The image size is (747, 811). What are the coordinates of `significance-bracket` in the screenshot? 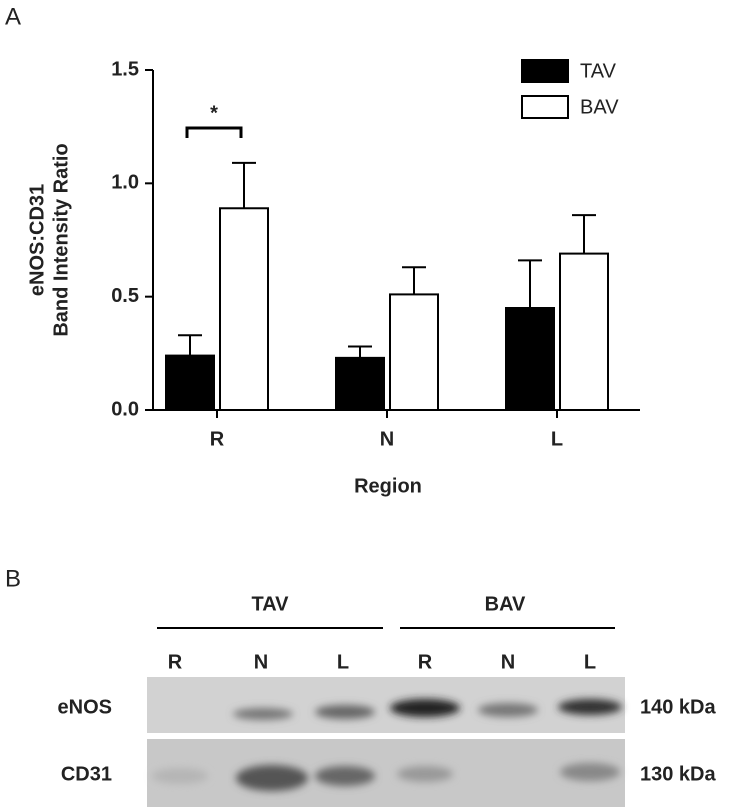 It's located at (214, 132).